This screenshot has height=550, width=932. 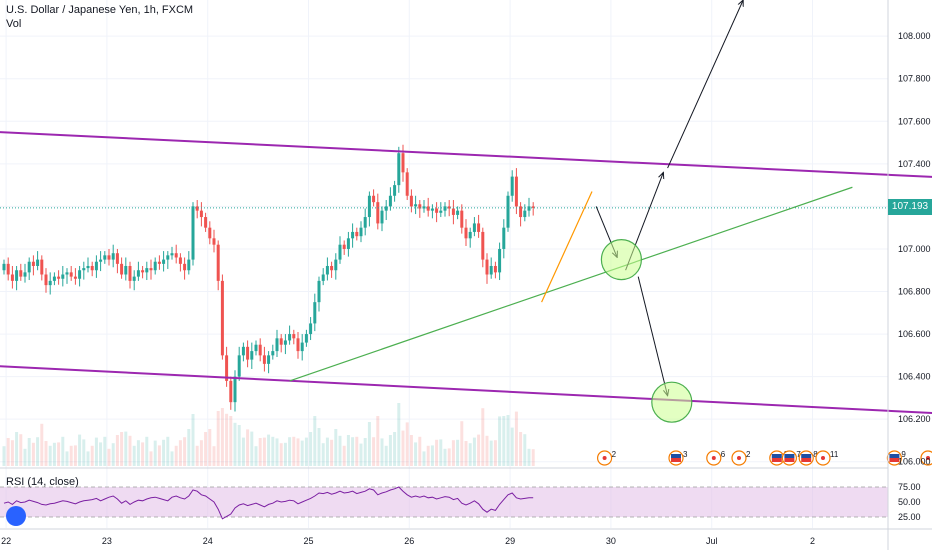 What do you see at coordinates (716, 458) in the screenshot?
I see `event-marker-2: 6` at bounding box center [716, 458].